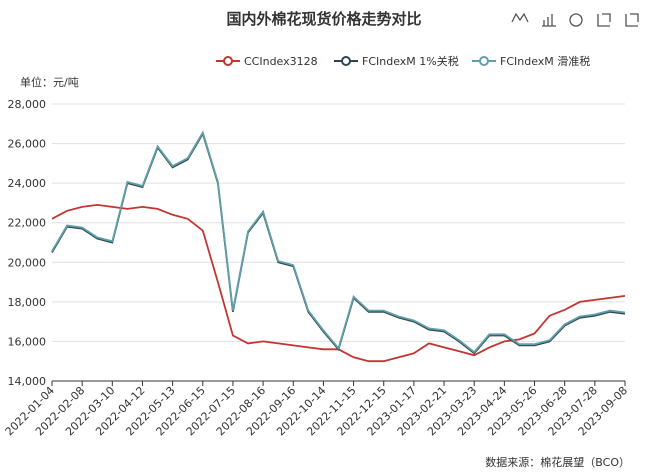 The width and height of the screenshot is (648, 474). What do you see at coordinates (281, 61) in the screenshot?
I see `legend-label: CCIndex3128` at bounding box center [281, 61].